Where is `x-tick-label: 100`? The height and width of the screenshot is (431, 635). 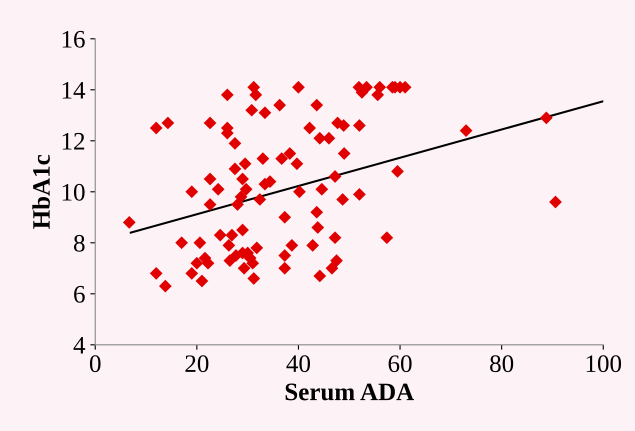 x-tick-label: 100 is located at coordinates (604, 363).